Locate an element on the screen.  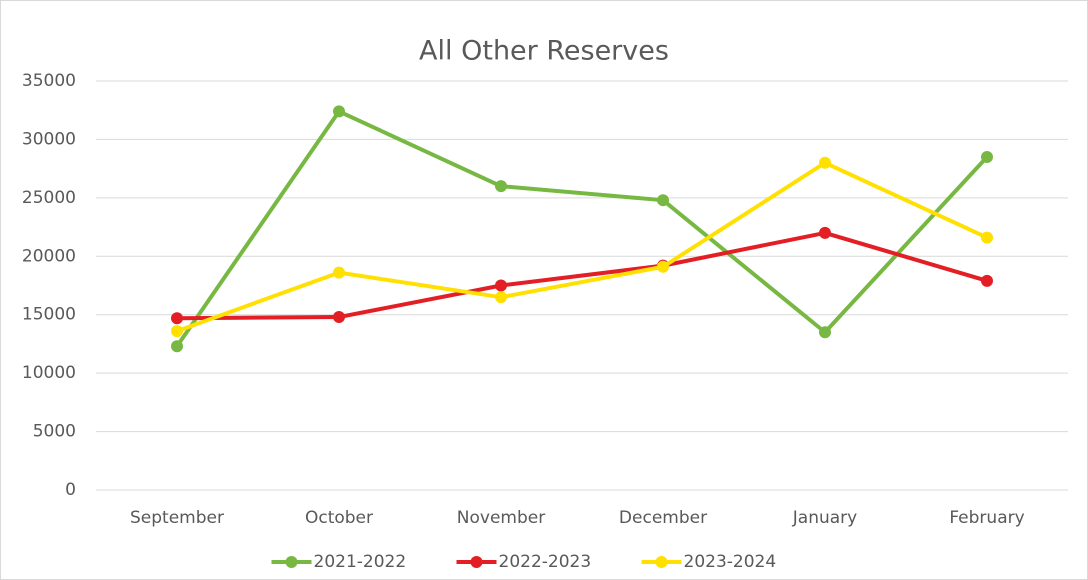
series-line is located at coordinates (582, 275).